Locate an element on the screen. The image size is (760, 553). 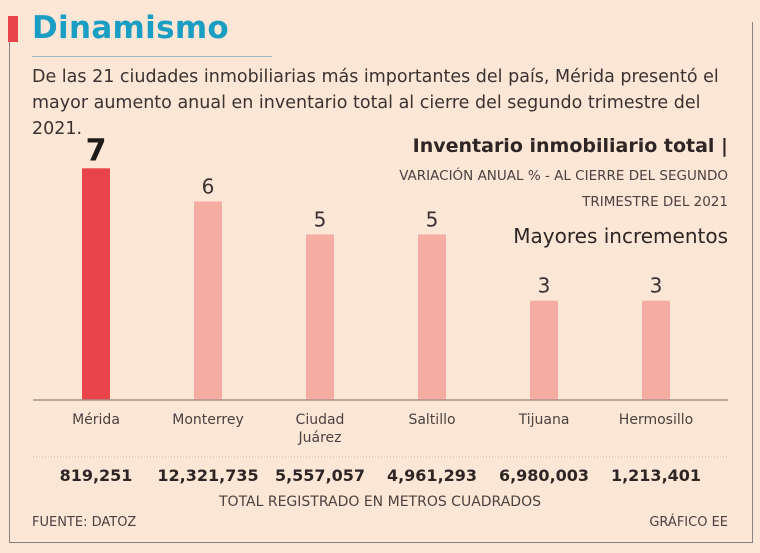
x-tick-label: Tijuana is located at coordinates (544, 420).